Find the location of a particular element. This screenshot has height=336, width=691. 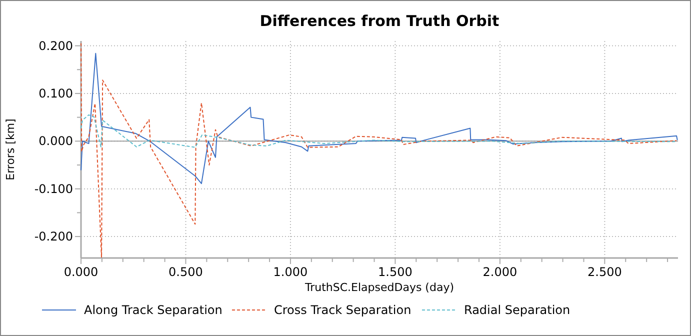

x-tick-label: 0.500 is located at coordinates (185, 272).